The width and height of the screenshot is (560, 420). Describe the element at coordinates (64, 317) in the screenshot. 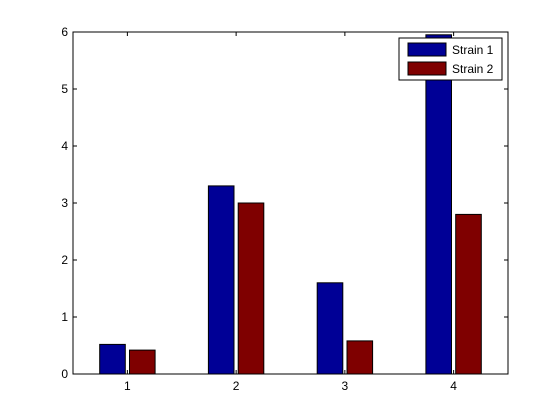

I see `y-tick-label: 1` at that location.